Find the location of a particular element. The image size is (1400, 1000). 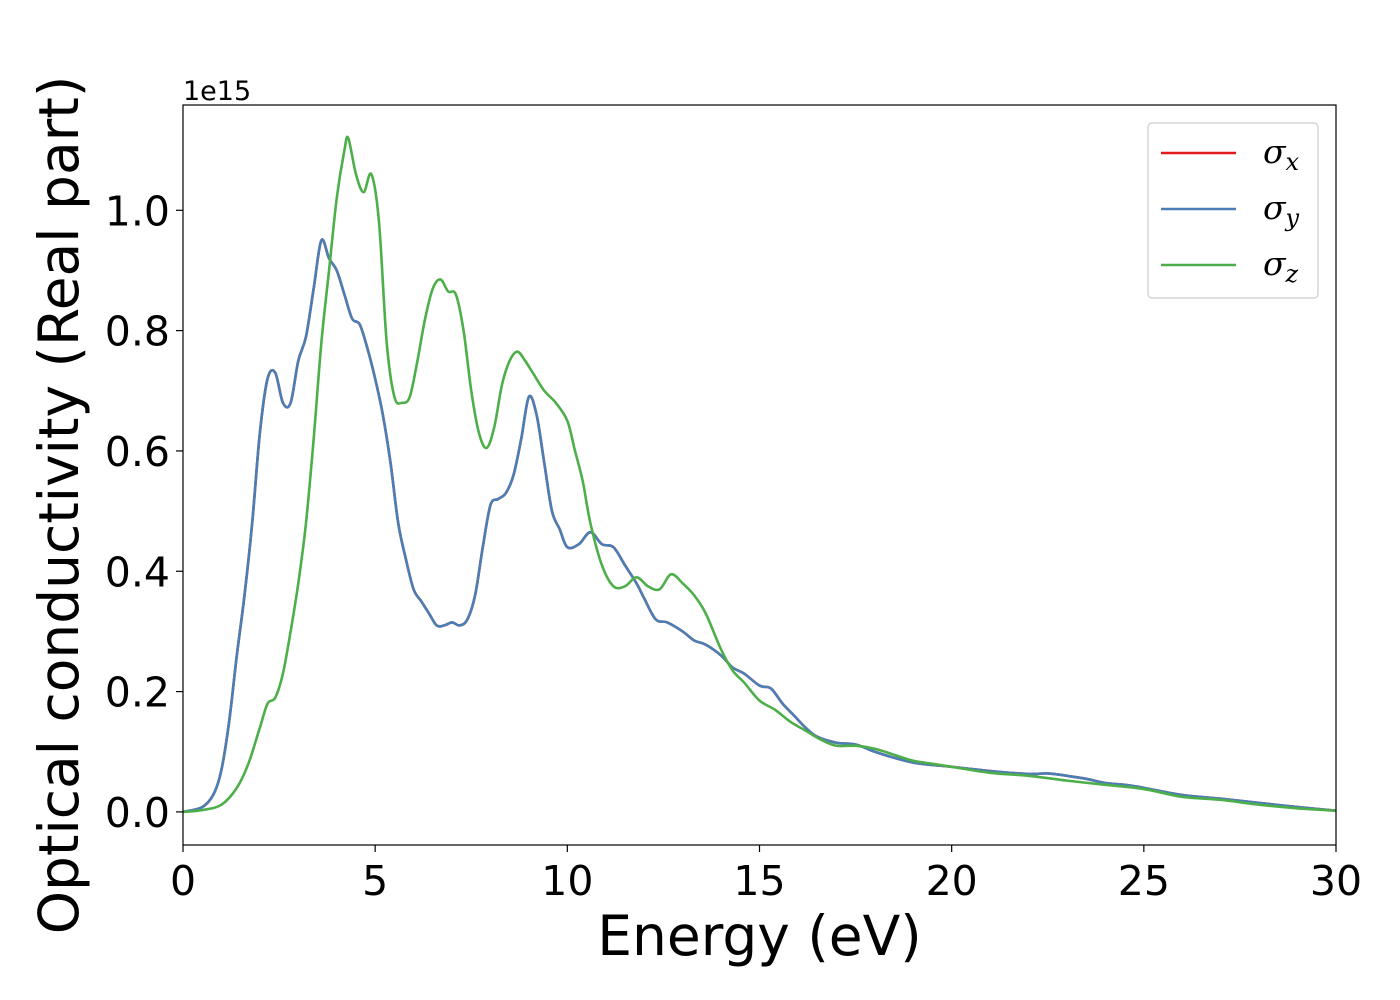

y-tick-label: 0.0 is located at coordinates (137, 813).